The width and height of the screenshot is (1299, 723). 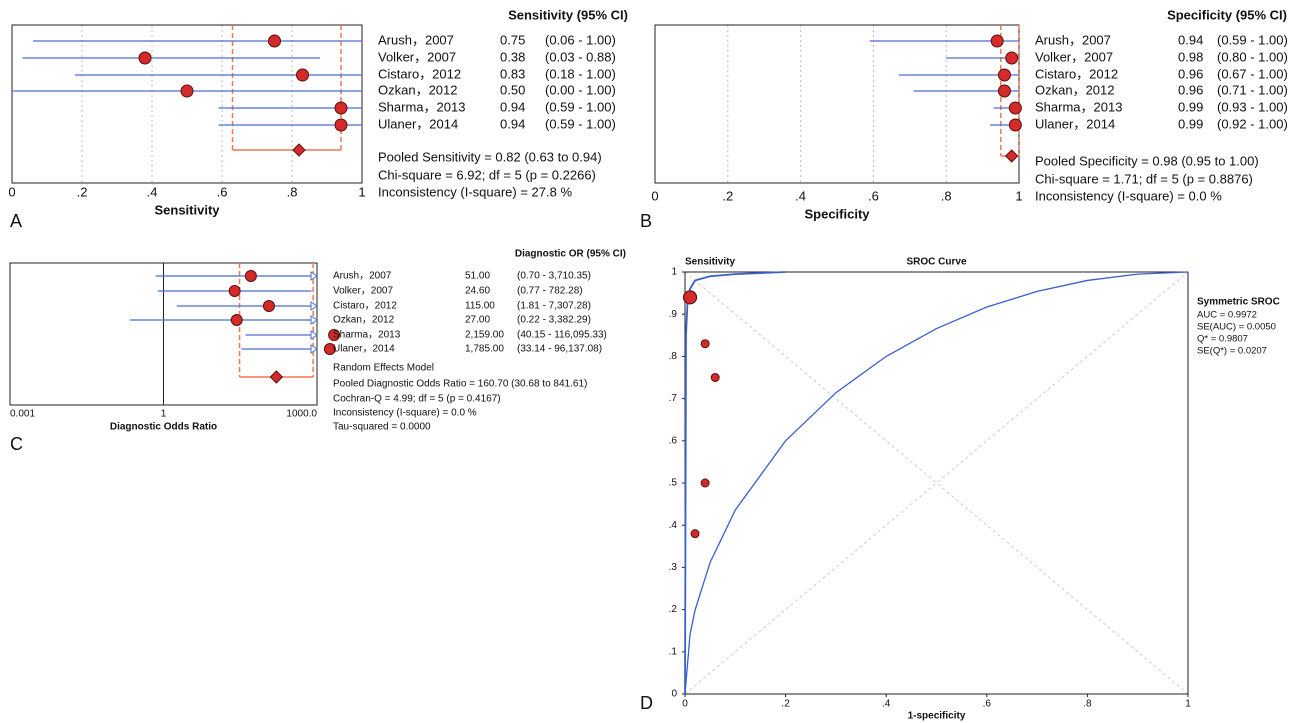 What do you see at coordinates (580, 39) in the screenshot?
I see `study-ci: (0.06 - 1.00)` at bounding box center [580, 39].